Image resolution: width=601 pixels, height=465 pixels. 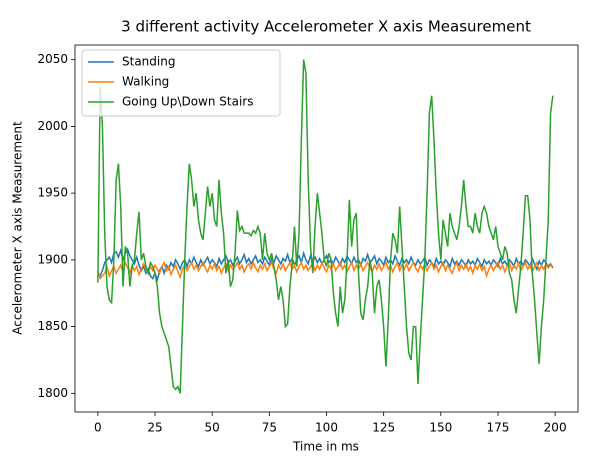 What do you see at coordinates (52, 393) in the screenshot?
I see `y-tick-label: 1800` at bounding box center [52, 393].